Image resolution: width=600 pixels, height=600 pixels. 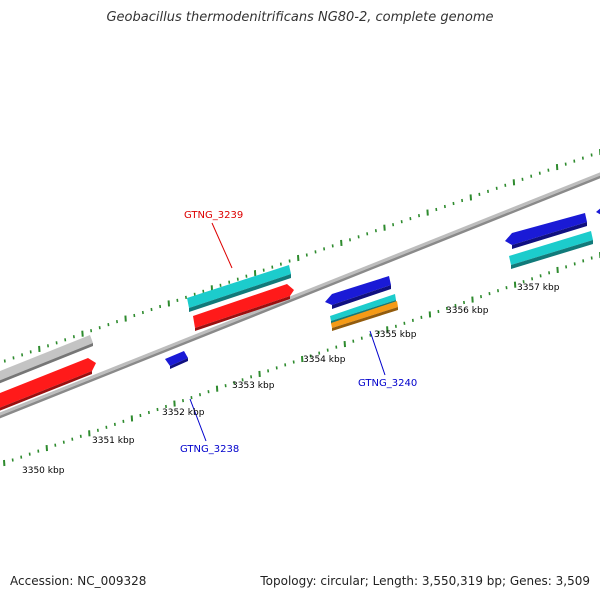 What do you see at coordinates (176, 360) in the screenshot?
I see `feature-blue-small` at bounding box center [176, 360].